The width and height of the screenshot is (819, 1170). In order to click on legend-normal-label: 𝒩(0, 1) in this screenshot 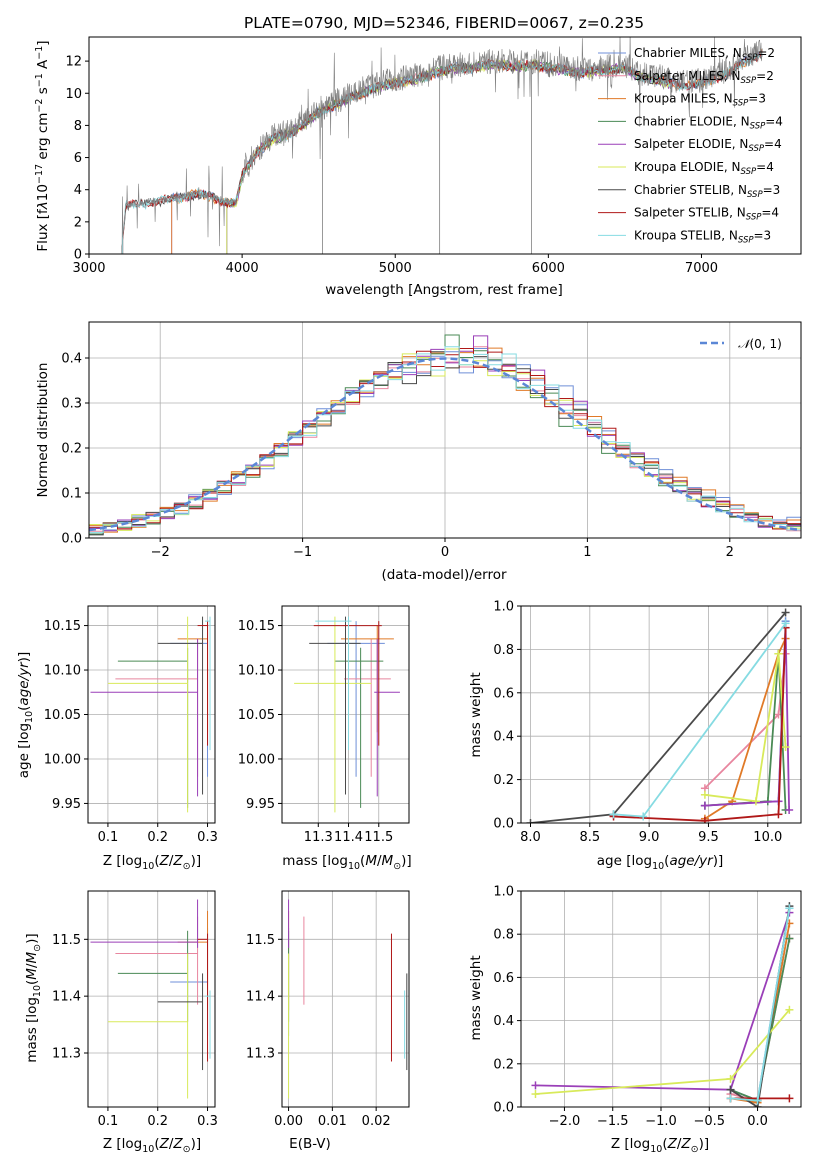, I will do `click(760, 344)`.